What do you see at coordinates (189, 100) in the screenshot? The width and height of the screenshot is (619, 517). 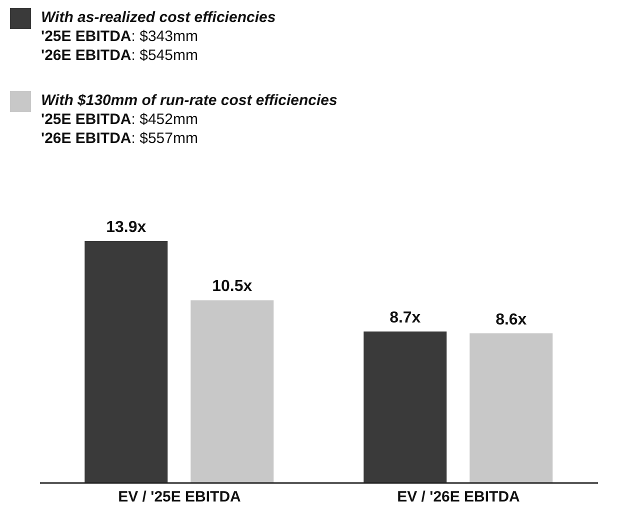 I see `legend-label: With $130mm of run-rate cost efficiencies` at bounding box center [189, 100].